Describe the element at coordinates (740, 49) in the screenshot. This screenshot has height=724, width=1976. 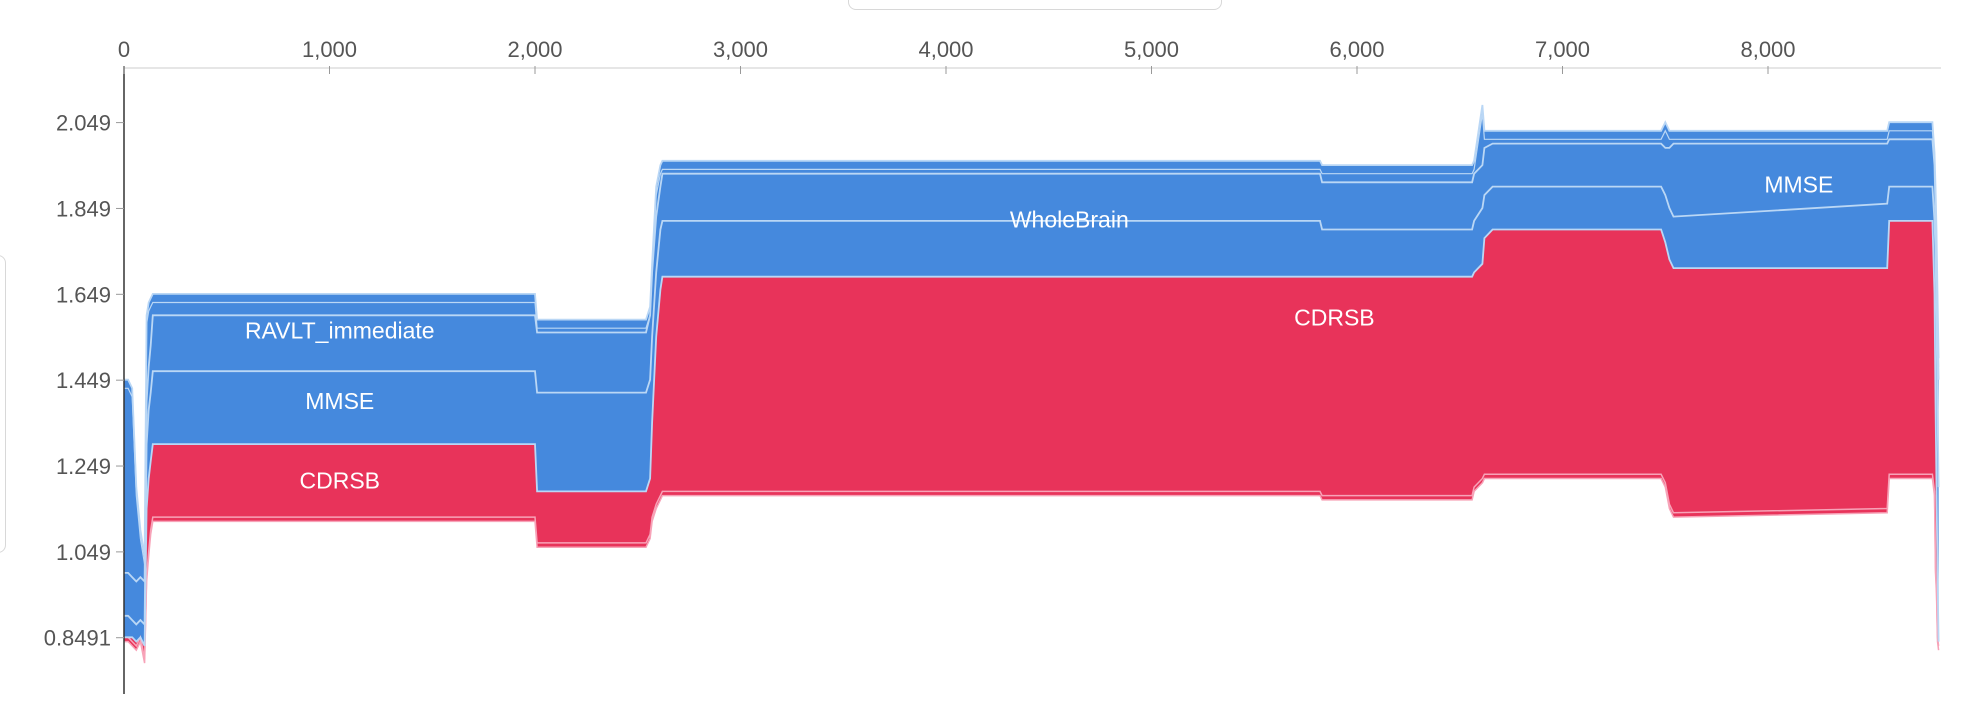
I see `x-tick-label: 3,000` at that location.